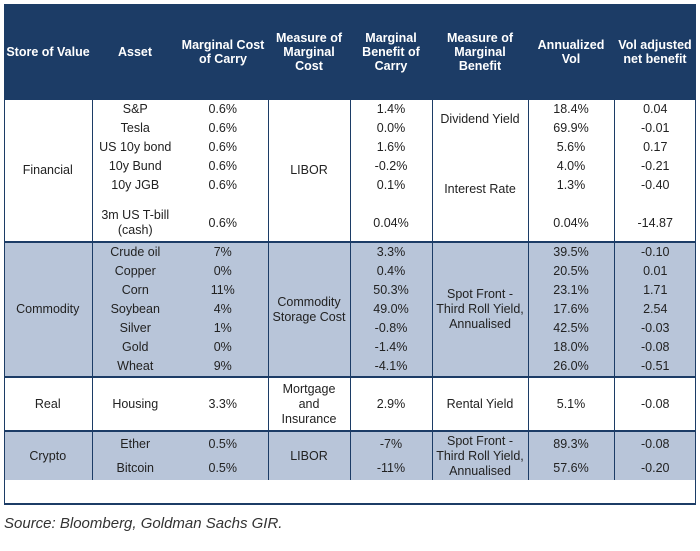 Image resolution: width=700 pixels, height=551 pixels. What do you see at coordinates (655, 52) in the screenshot?
I see `header-net: Vol adjusted net benefit` at bounding box center [655, 52].